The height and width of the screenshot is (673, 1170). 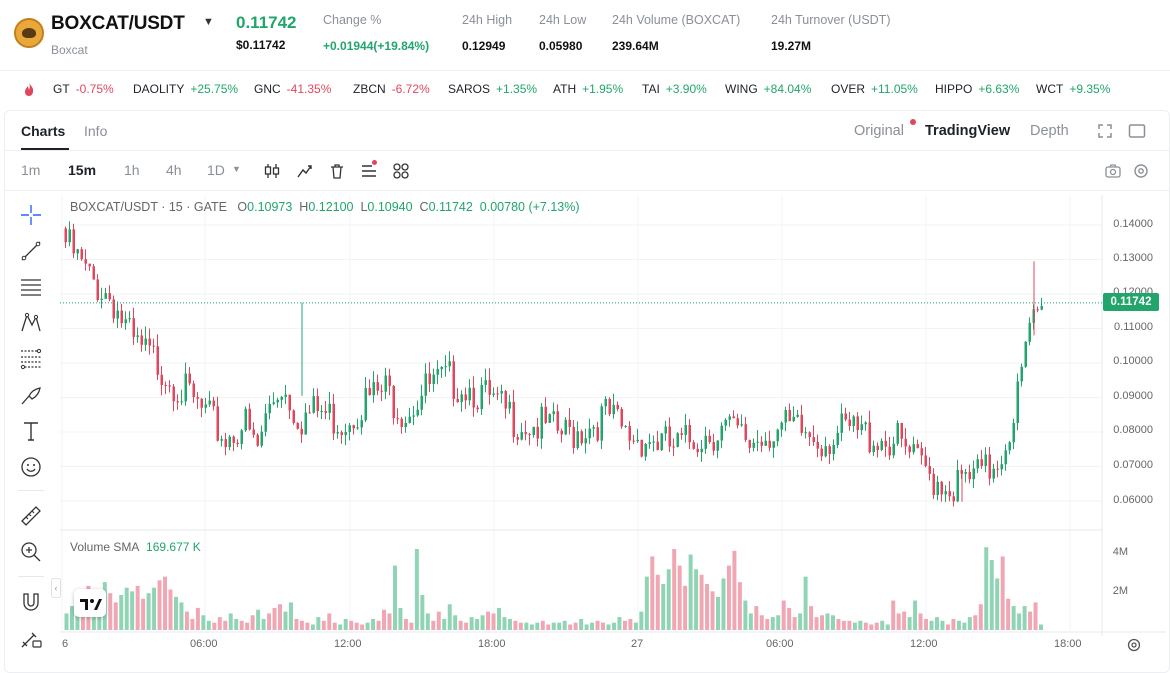 What do you see at coordinates (588, 89) in the screenshot?
I see `ticker-item: ATH +1.95%` at bounding box center [588, 89].